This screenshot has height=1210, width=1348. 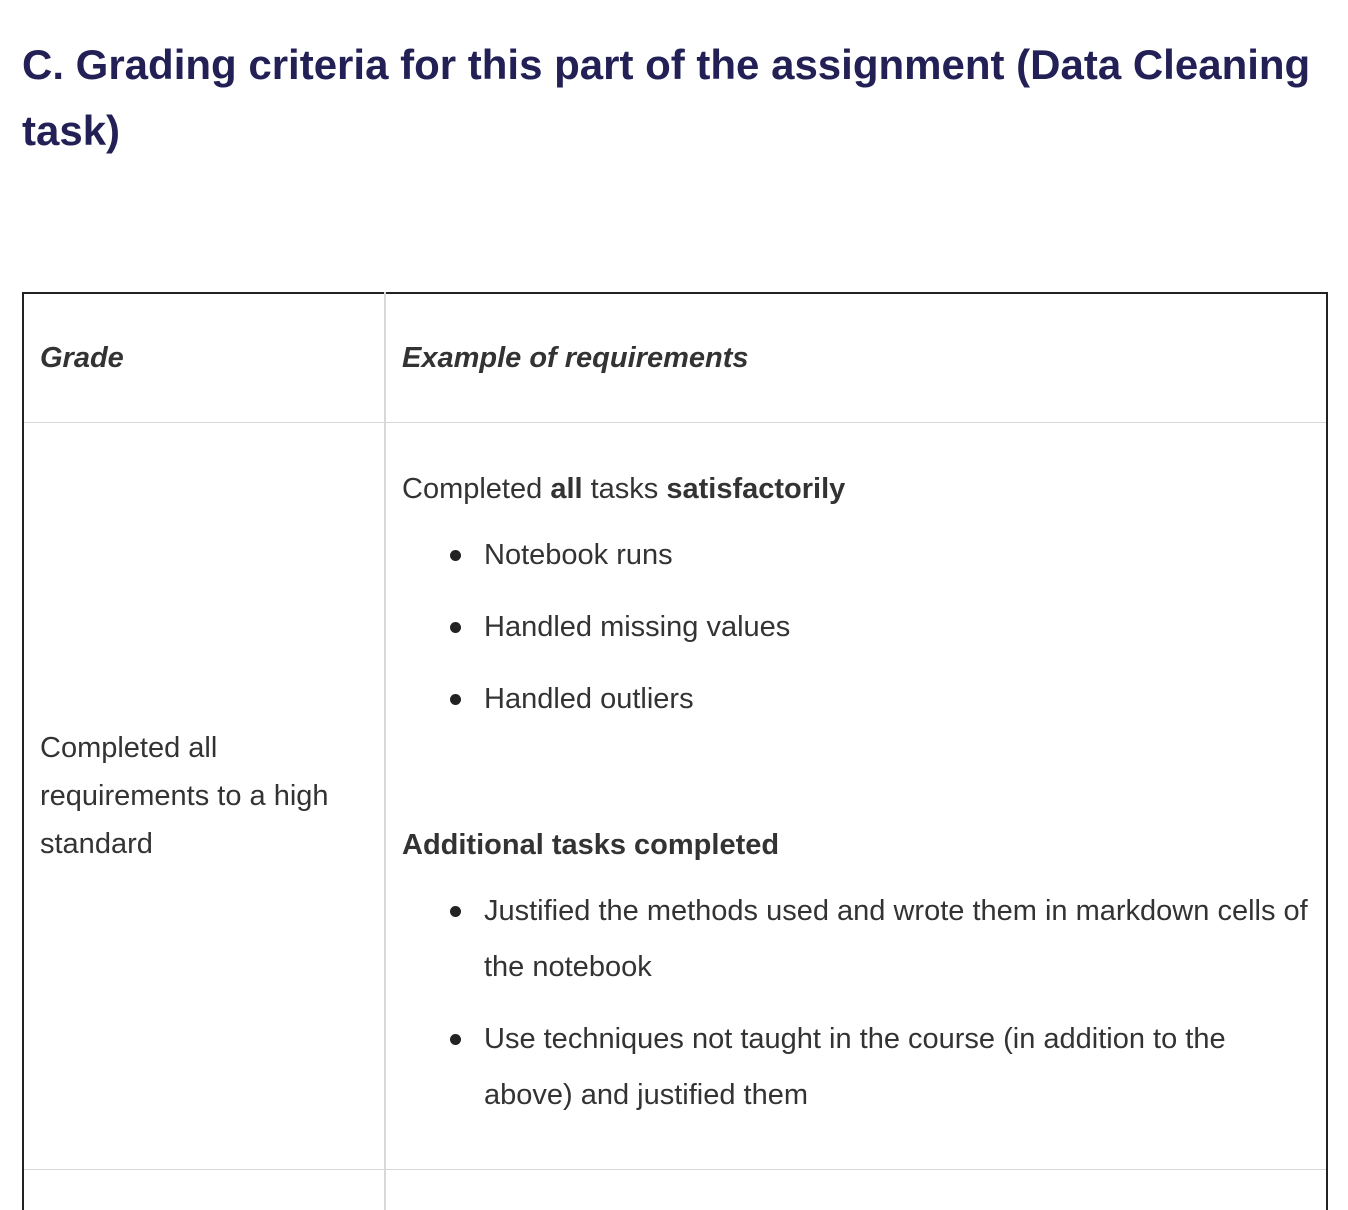 What do you see at coordinates (856, 845) in the screenshot?
I see `additional-tasks-heading: Additional tasks completed` at bounding box center [856, 845].